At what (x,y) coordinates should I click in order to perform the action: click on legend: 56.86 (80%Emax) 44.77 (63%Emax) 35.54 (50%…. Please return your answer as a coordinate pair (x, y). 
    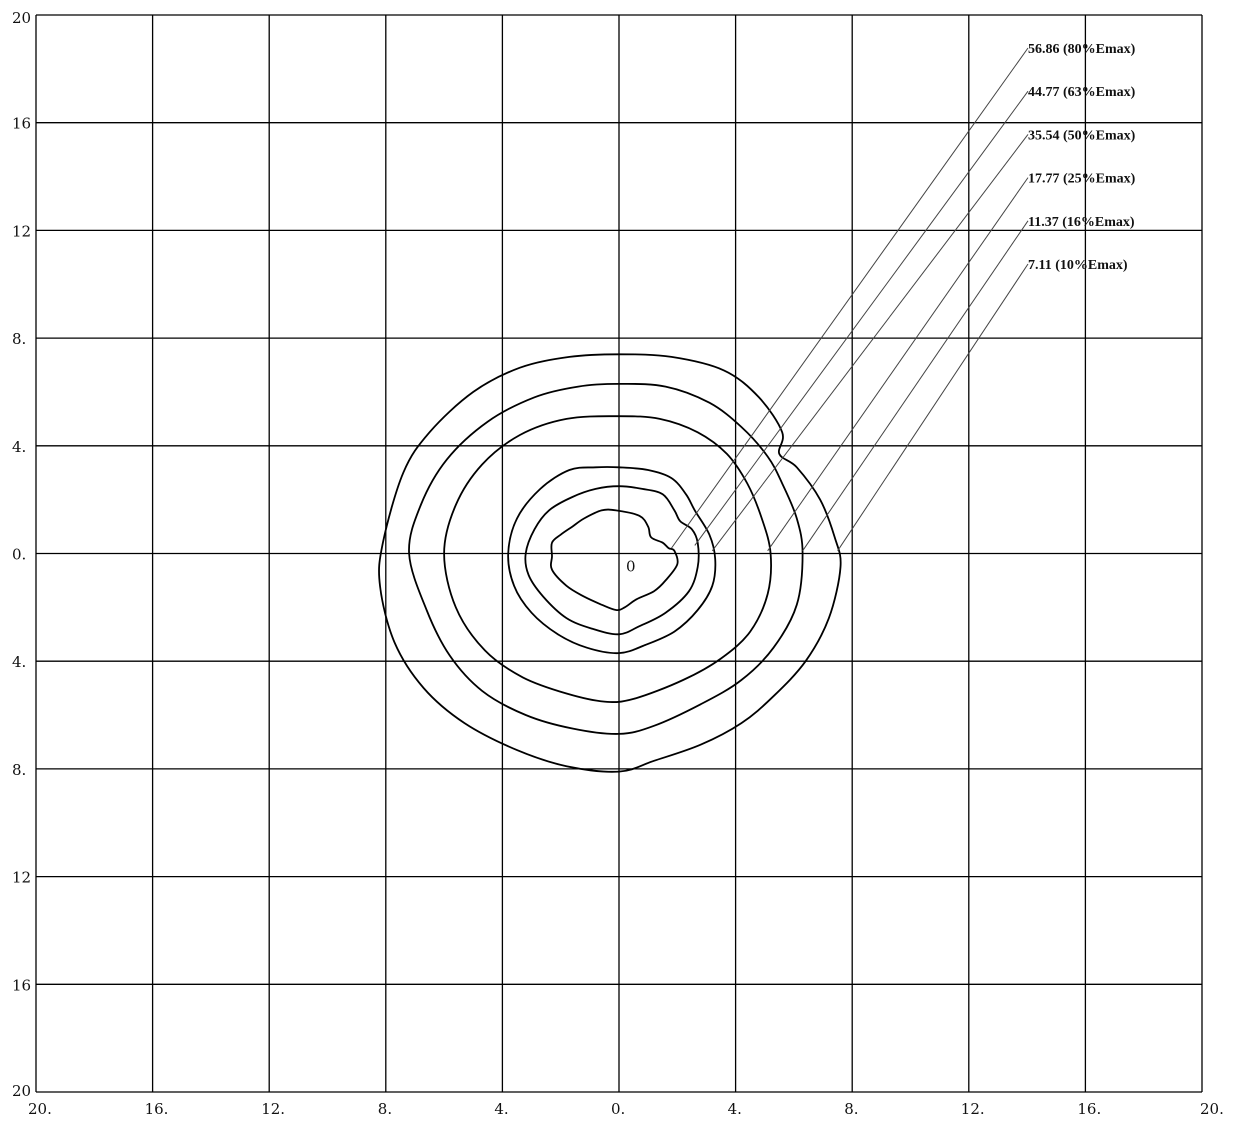
    Looking at the image, I should click on (1082, 157).